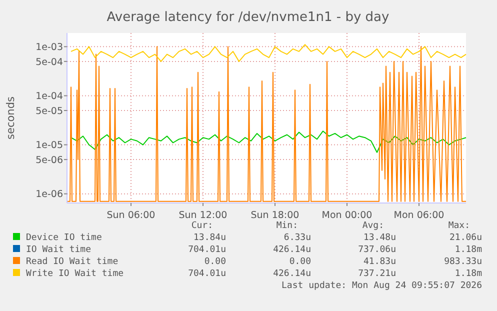 The height and width of the screenshot is (311, 497). I want to click on legend-label: Device IO time, so click(64, 238).